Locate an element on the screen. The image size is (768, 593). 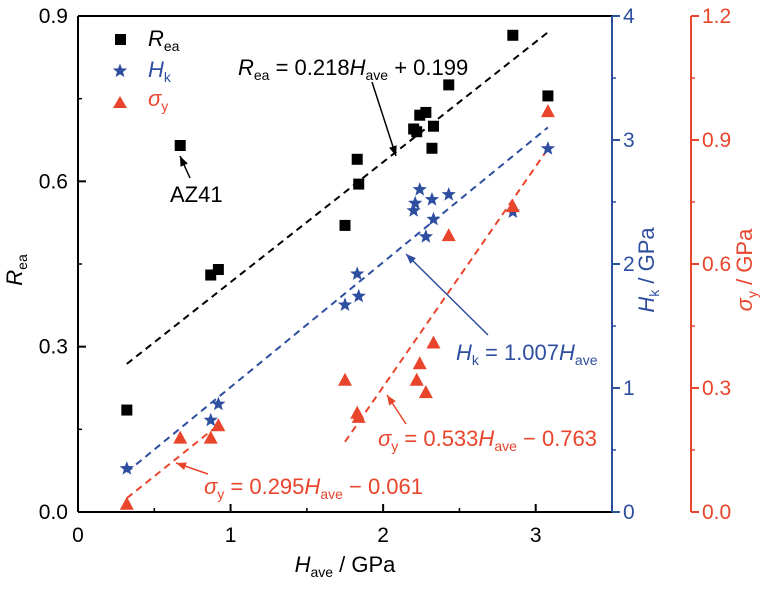
arrow-hk-line is located at coordinates (447, 294).